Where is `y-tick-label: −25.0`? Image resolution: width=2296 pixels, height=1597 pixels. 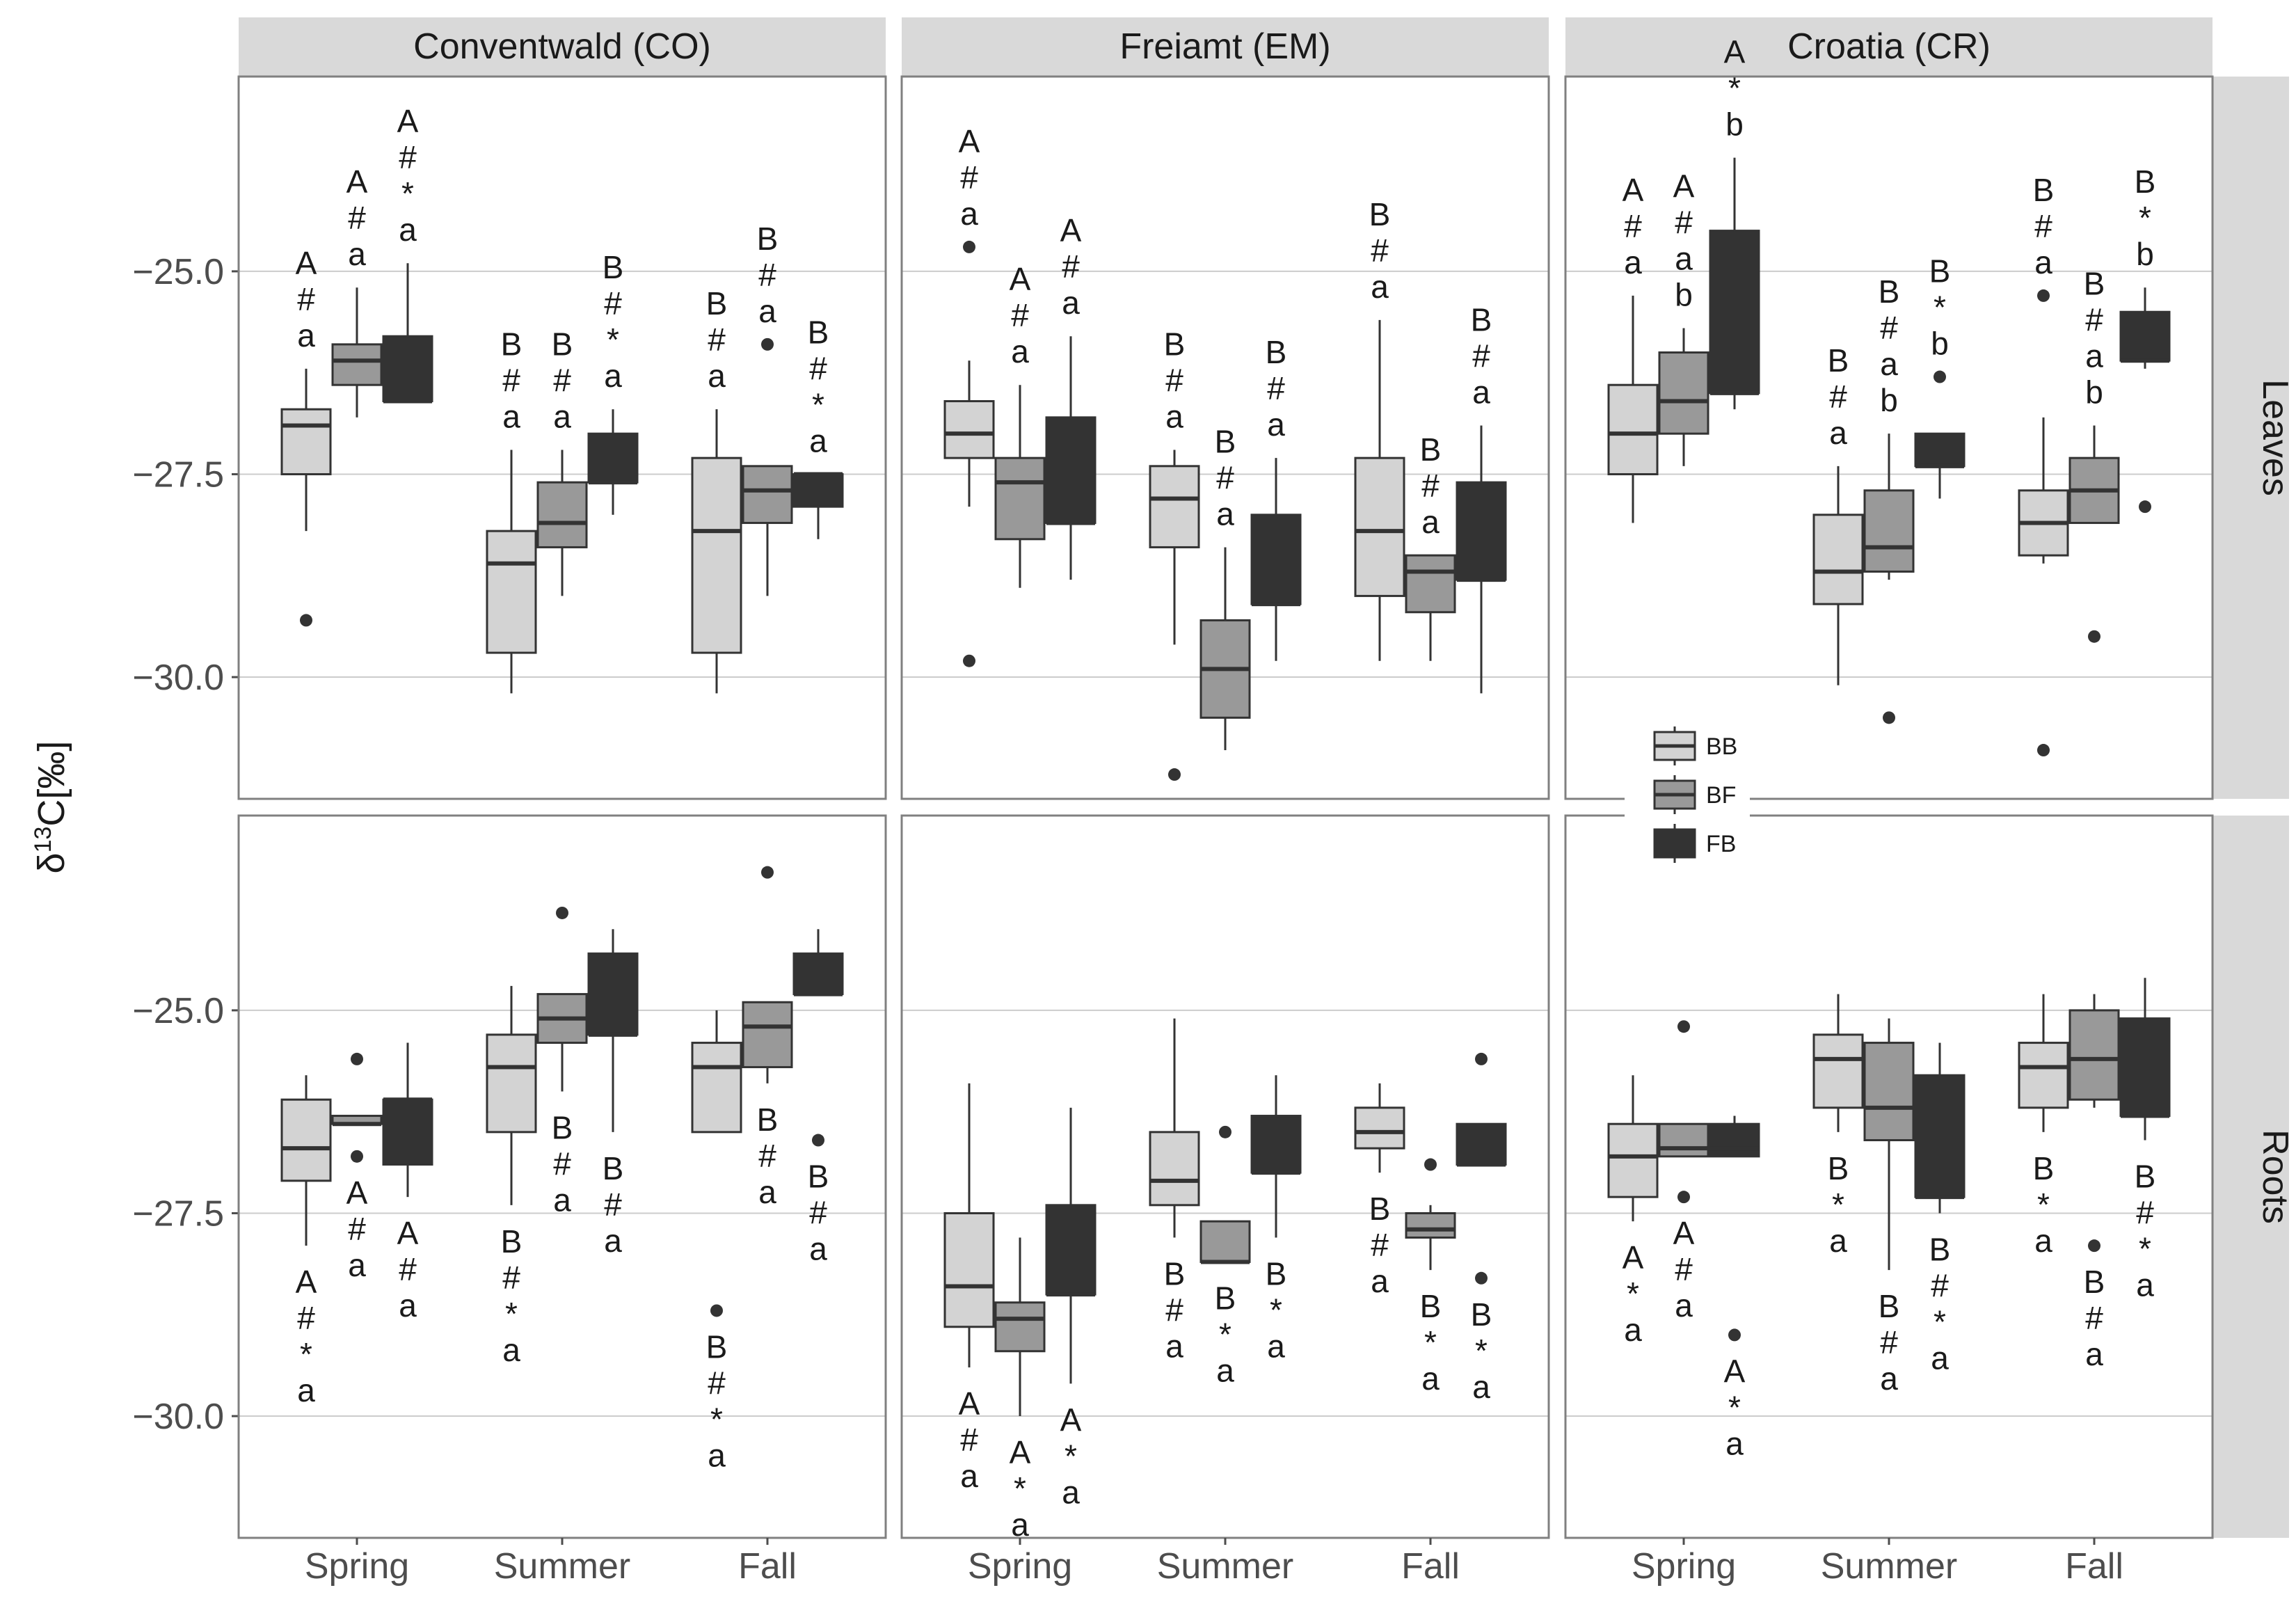
y-tick-label: −25.0 is located at coordinates (178, 1011).